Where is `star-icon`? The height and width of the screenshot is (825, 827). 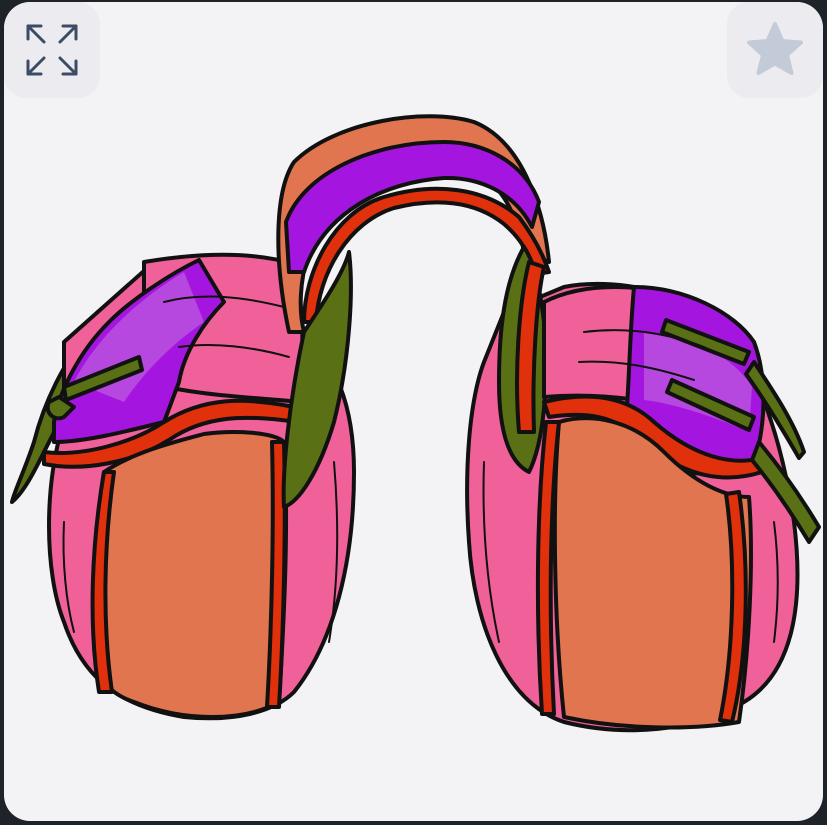
star-icon is located at coordinates (775, 48).